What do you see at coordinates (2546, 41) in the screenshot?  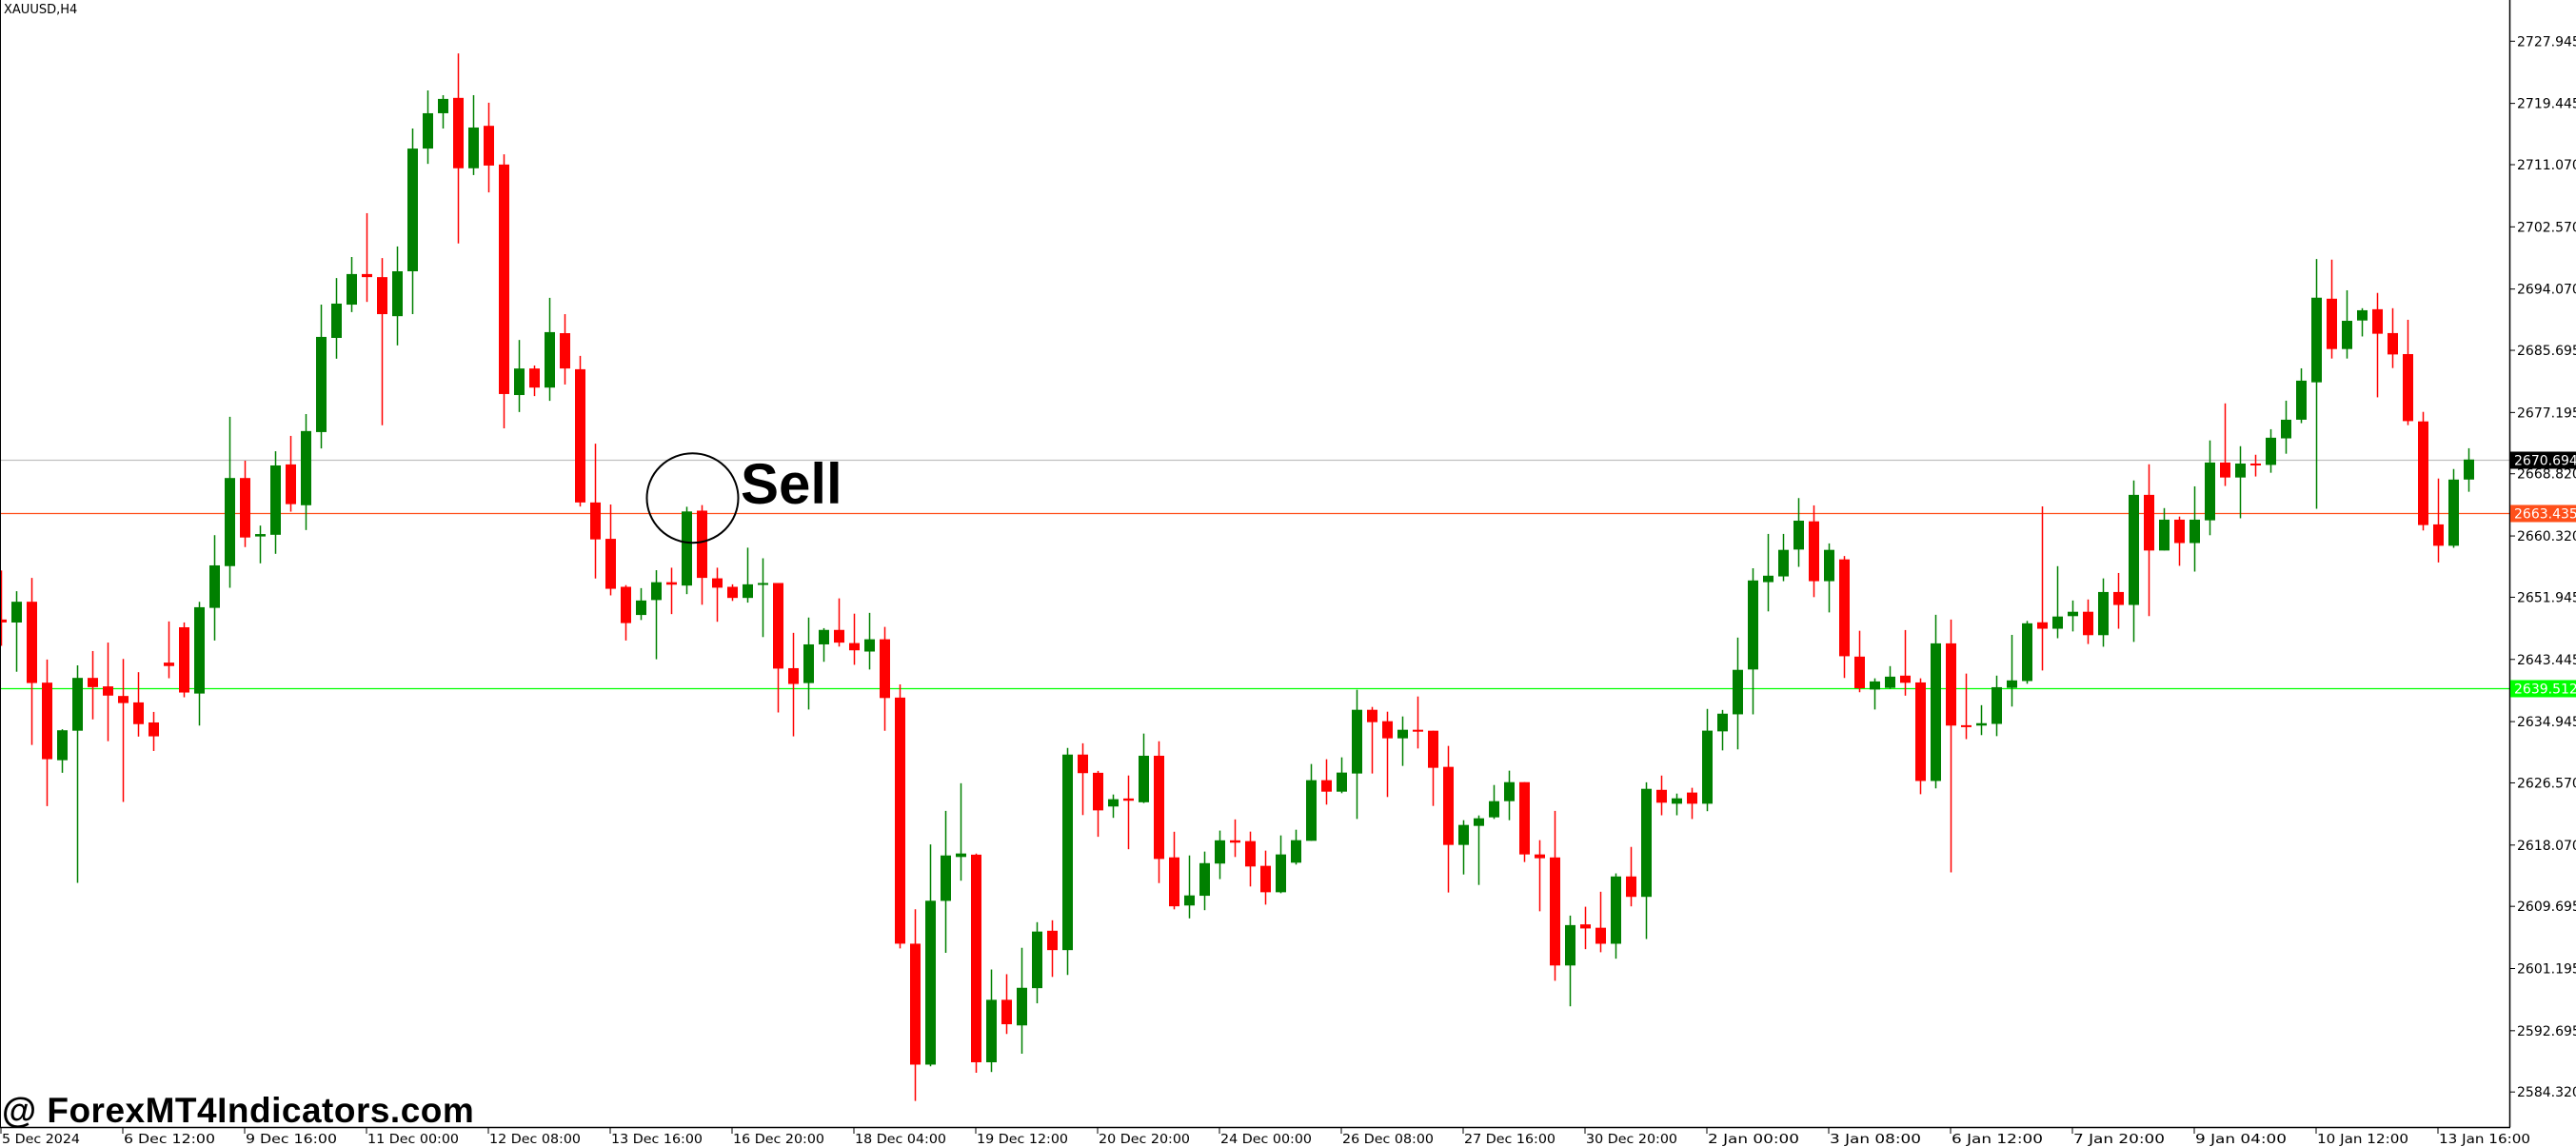 I see `y-tick-label: 2727.945` at bounding box center [2546, 41].